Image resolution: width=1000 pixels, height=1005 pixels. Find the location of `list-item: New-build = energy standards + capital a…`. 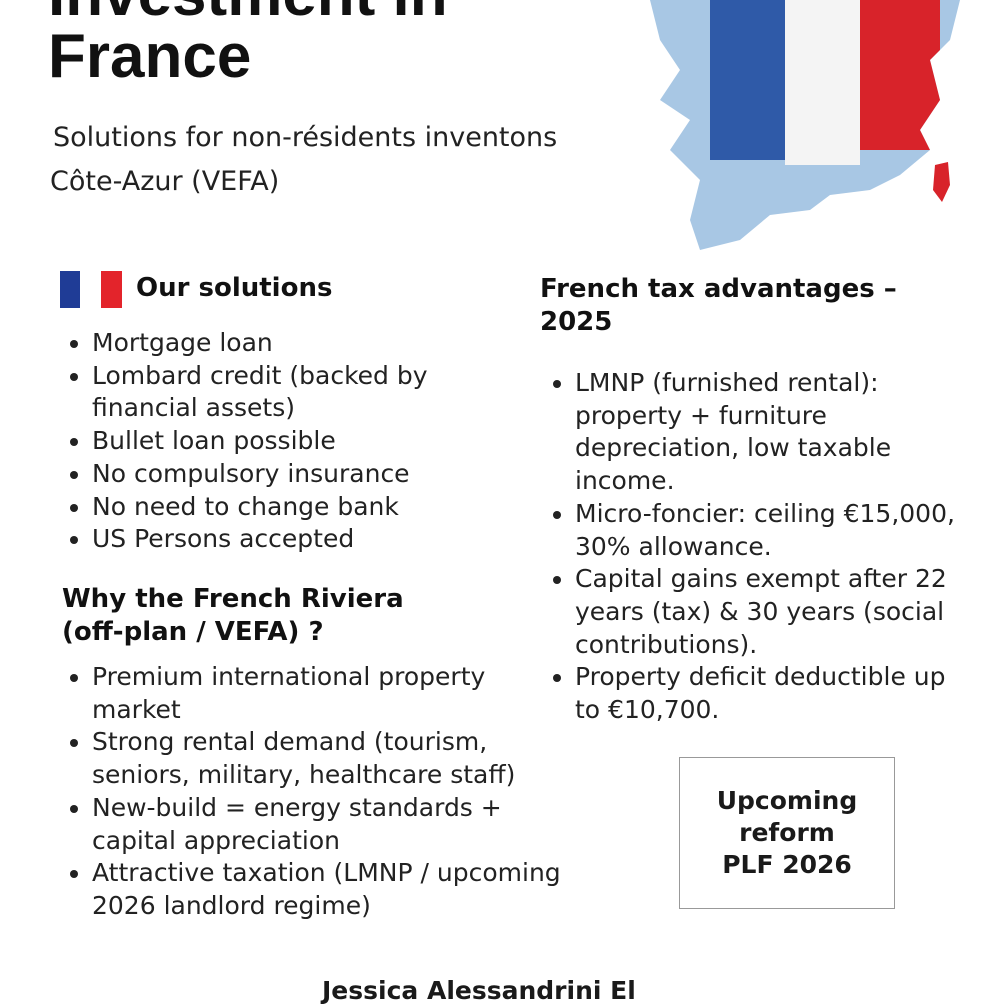

list-item: New-build = energy standards + capital a… is located at coordinates (332, 824).